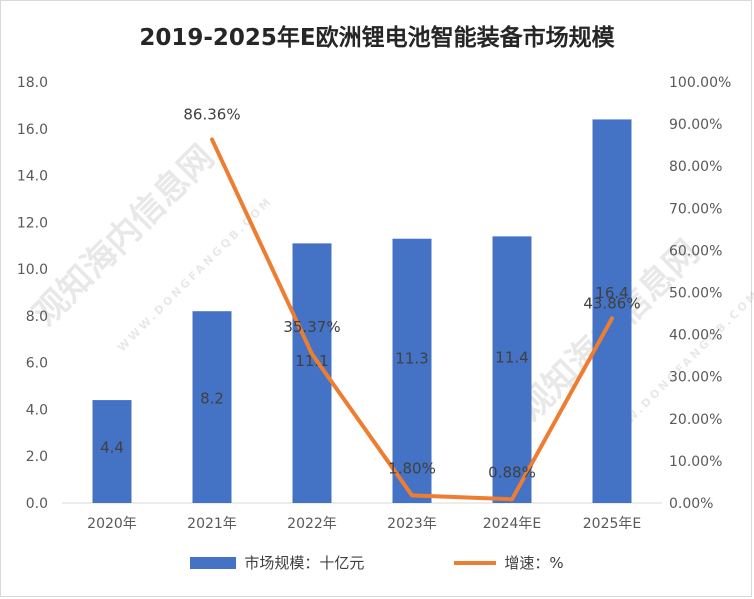  Describe the element at coordinates (112, 447) in the screenshot. I see `bar-data-label: 4.4` at that location.